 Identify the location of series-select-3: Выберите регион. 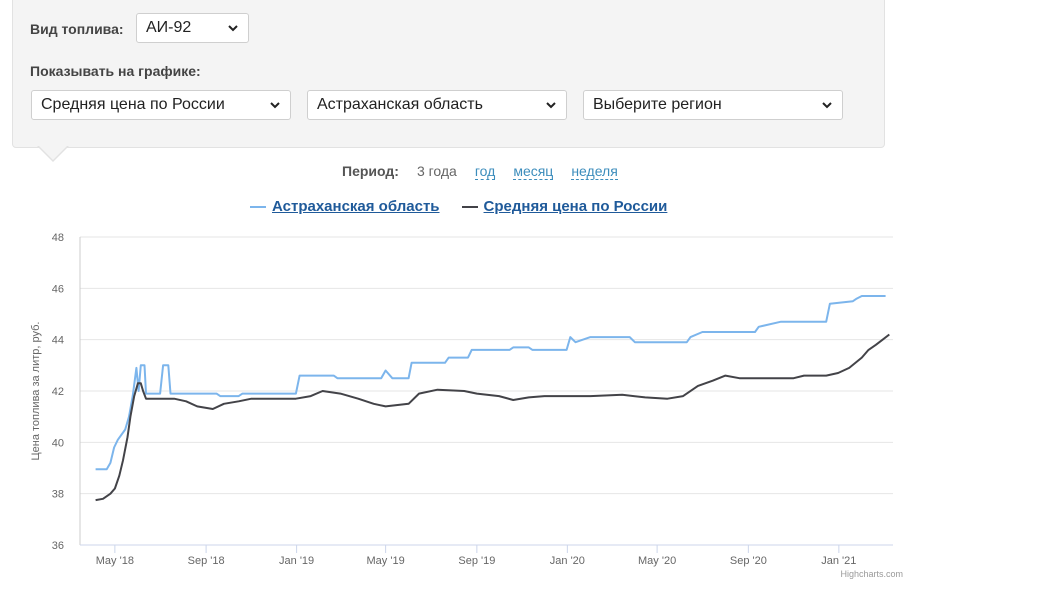
(713, 105).